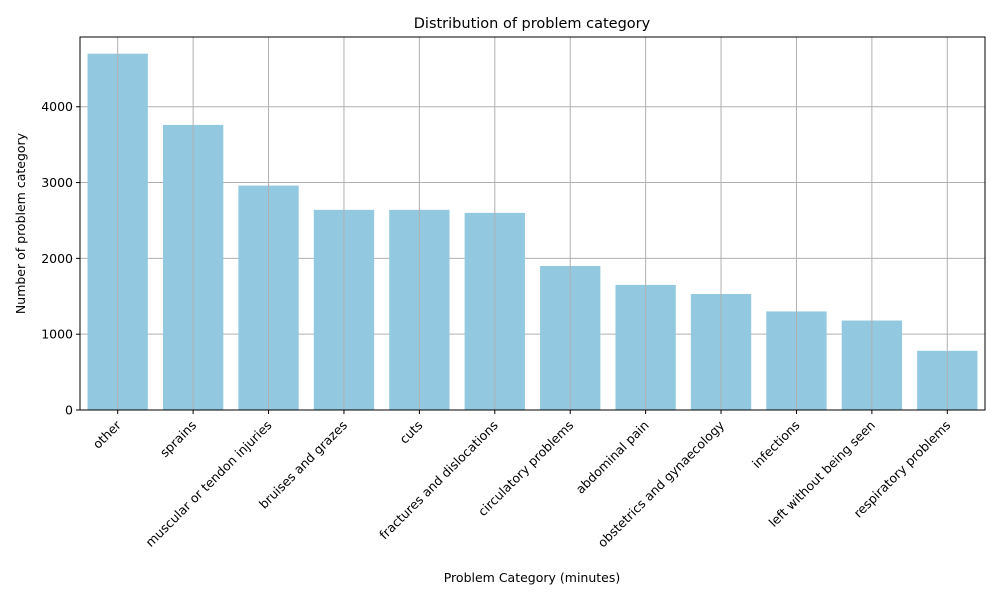 The image size is (1000, 604). Describe the element at coordinates (107, 434) in the screenshot. I see `x-tick-label: other` at that location.